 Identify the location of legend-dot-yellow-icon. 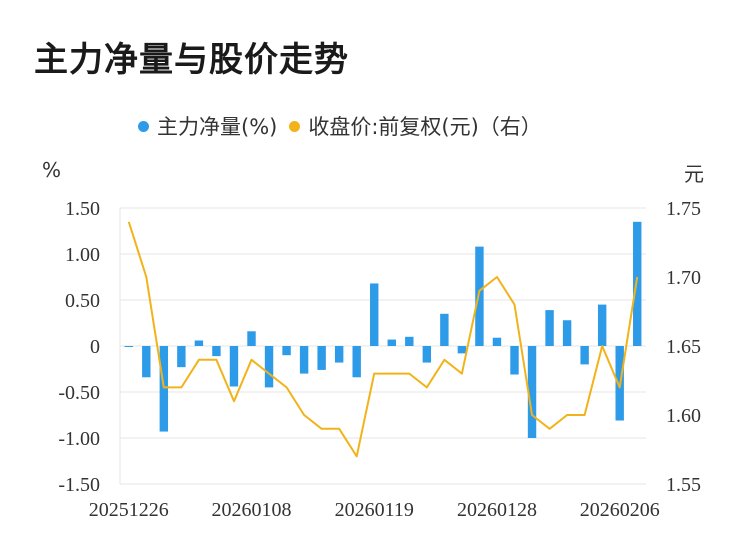
(295, 126).